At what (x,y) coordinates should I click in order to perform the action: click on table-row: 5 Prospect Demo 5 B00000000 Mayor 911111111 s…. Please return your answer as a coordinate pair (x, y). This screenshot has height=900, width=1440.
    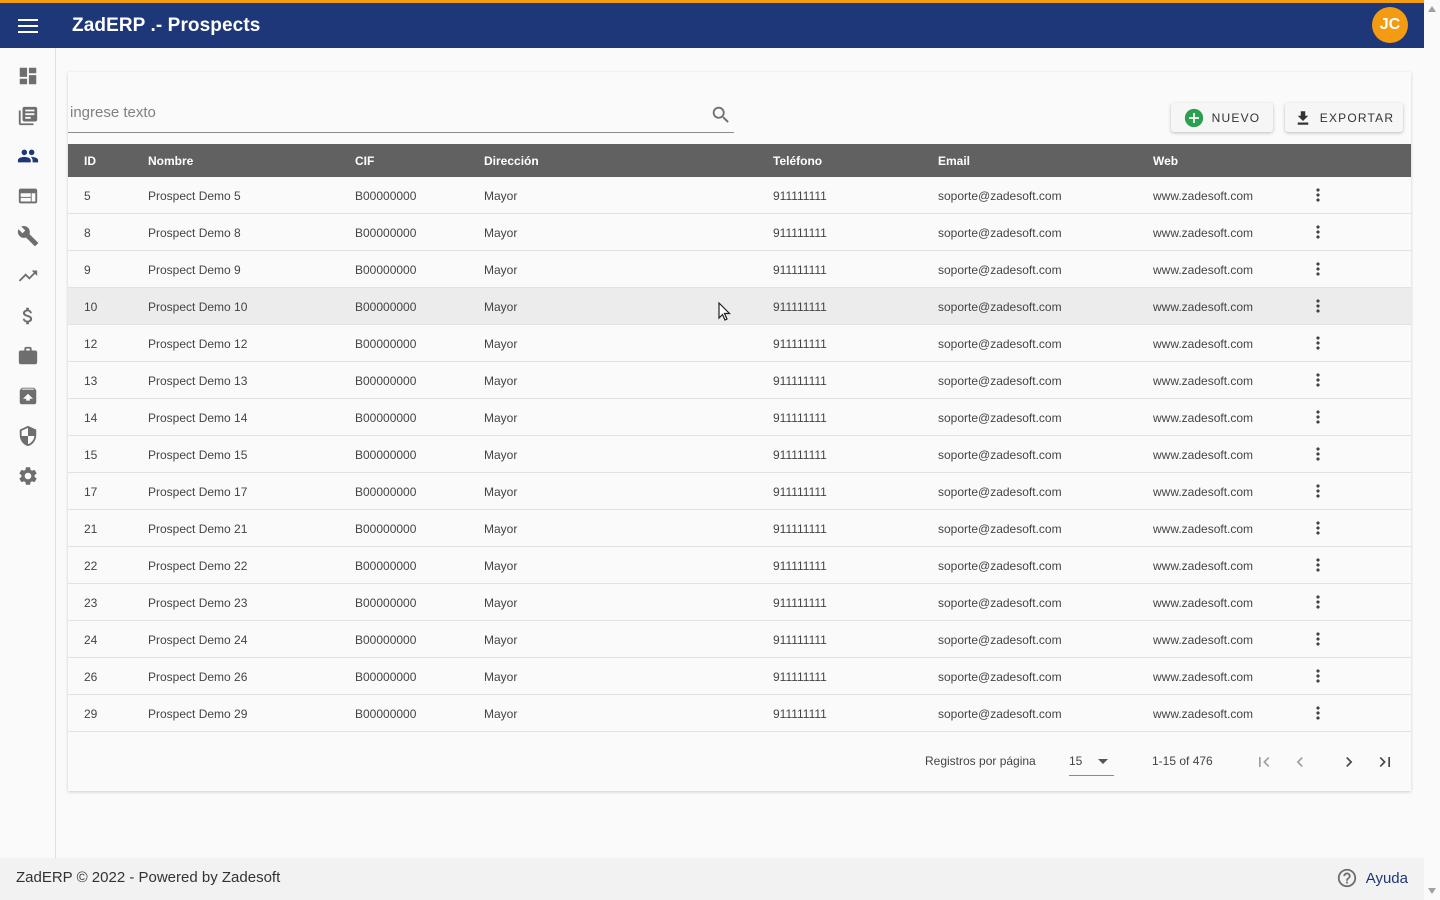
    Looking at the image, I should click on (739, 195).